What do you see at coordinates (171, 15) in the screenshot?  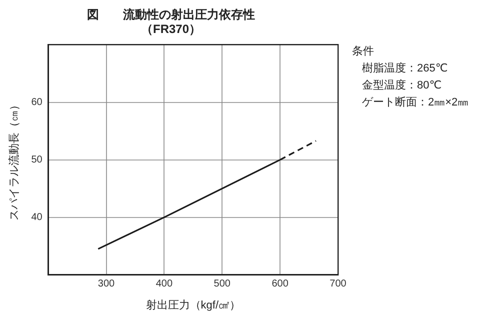 I see `chart-title: 図 流動性の射出圧力依存性` at bounding box center [171, 15].